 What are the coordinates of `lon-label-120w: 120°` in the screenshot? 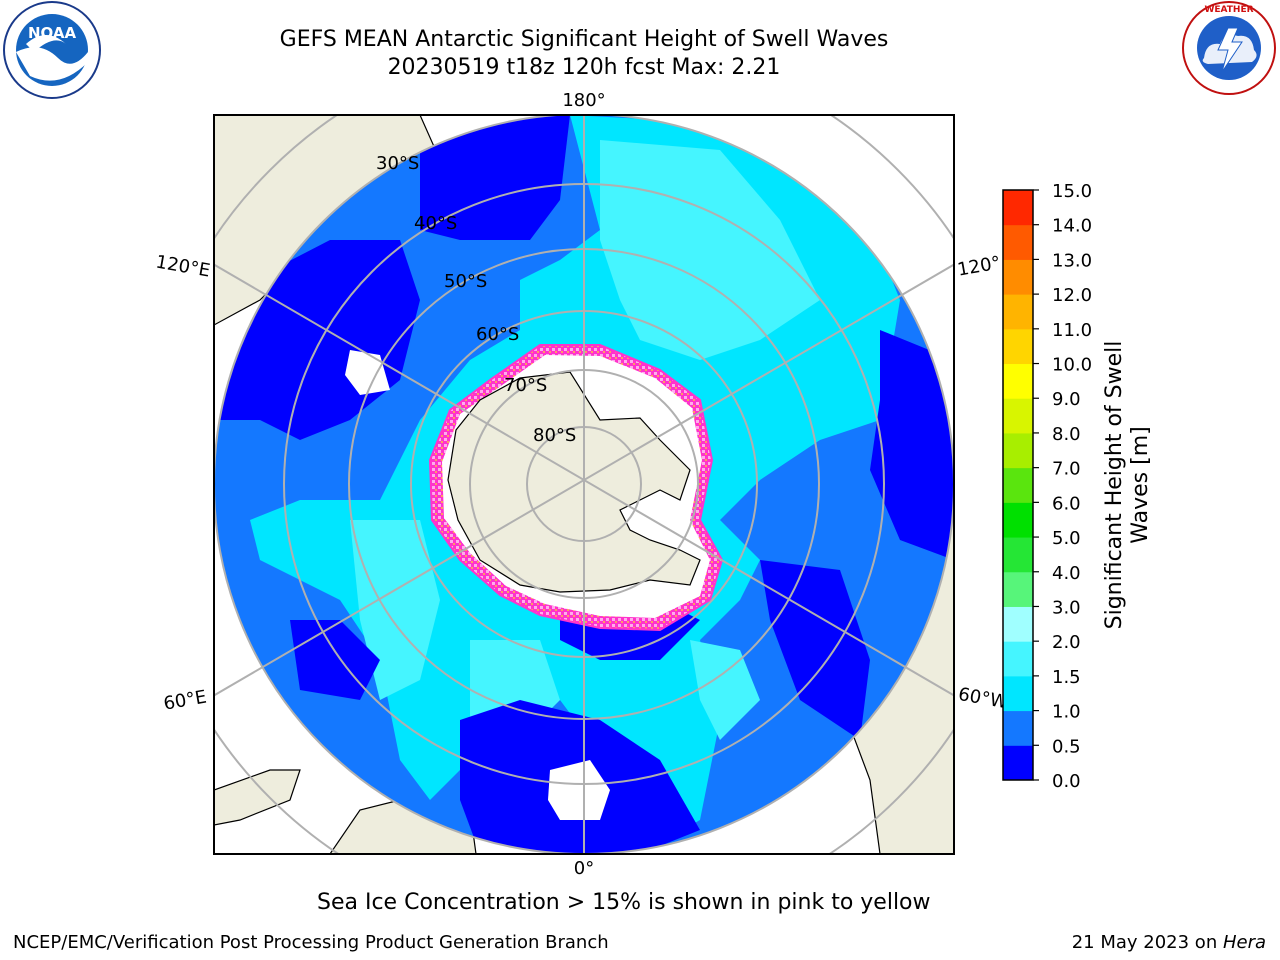 It's located at (979, 266).